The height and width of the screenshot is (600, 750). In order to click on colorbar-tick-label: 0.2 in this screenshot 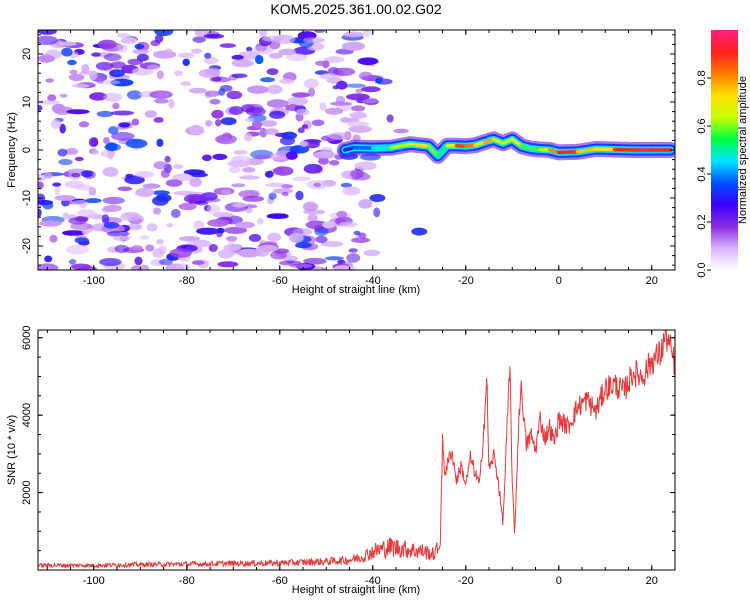, I will do `click(702, 221)`.